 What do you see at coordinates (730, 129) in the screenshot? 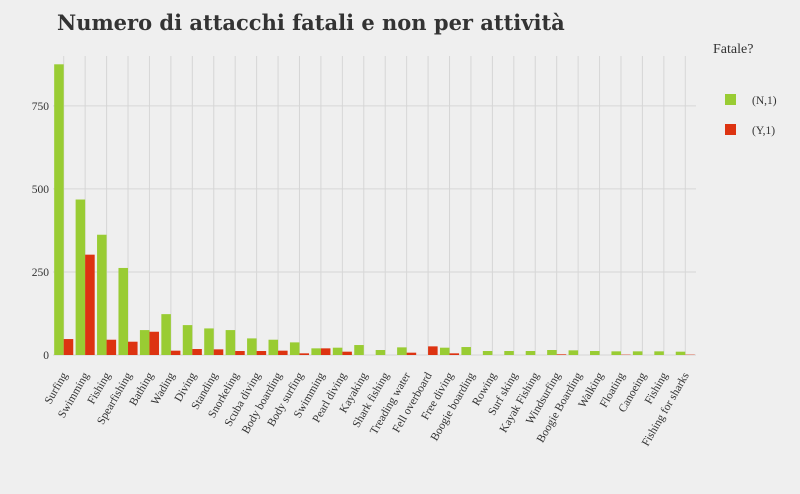
I see `legend-swatch-y1` at bounding box center [730, 129].